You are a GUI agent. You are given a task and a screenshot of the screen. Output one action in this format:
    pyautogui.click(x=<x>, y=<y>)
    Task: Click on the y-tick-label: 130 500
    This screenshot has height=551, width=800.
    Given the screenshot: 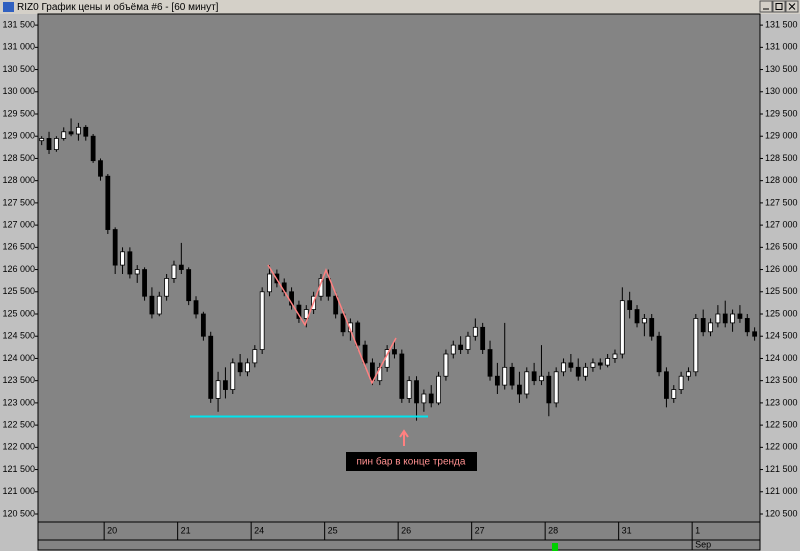 What is the action you would take?
    pyautogui.click(x=18, y=69)
    